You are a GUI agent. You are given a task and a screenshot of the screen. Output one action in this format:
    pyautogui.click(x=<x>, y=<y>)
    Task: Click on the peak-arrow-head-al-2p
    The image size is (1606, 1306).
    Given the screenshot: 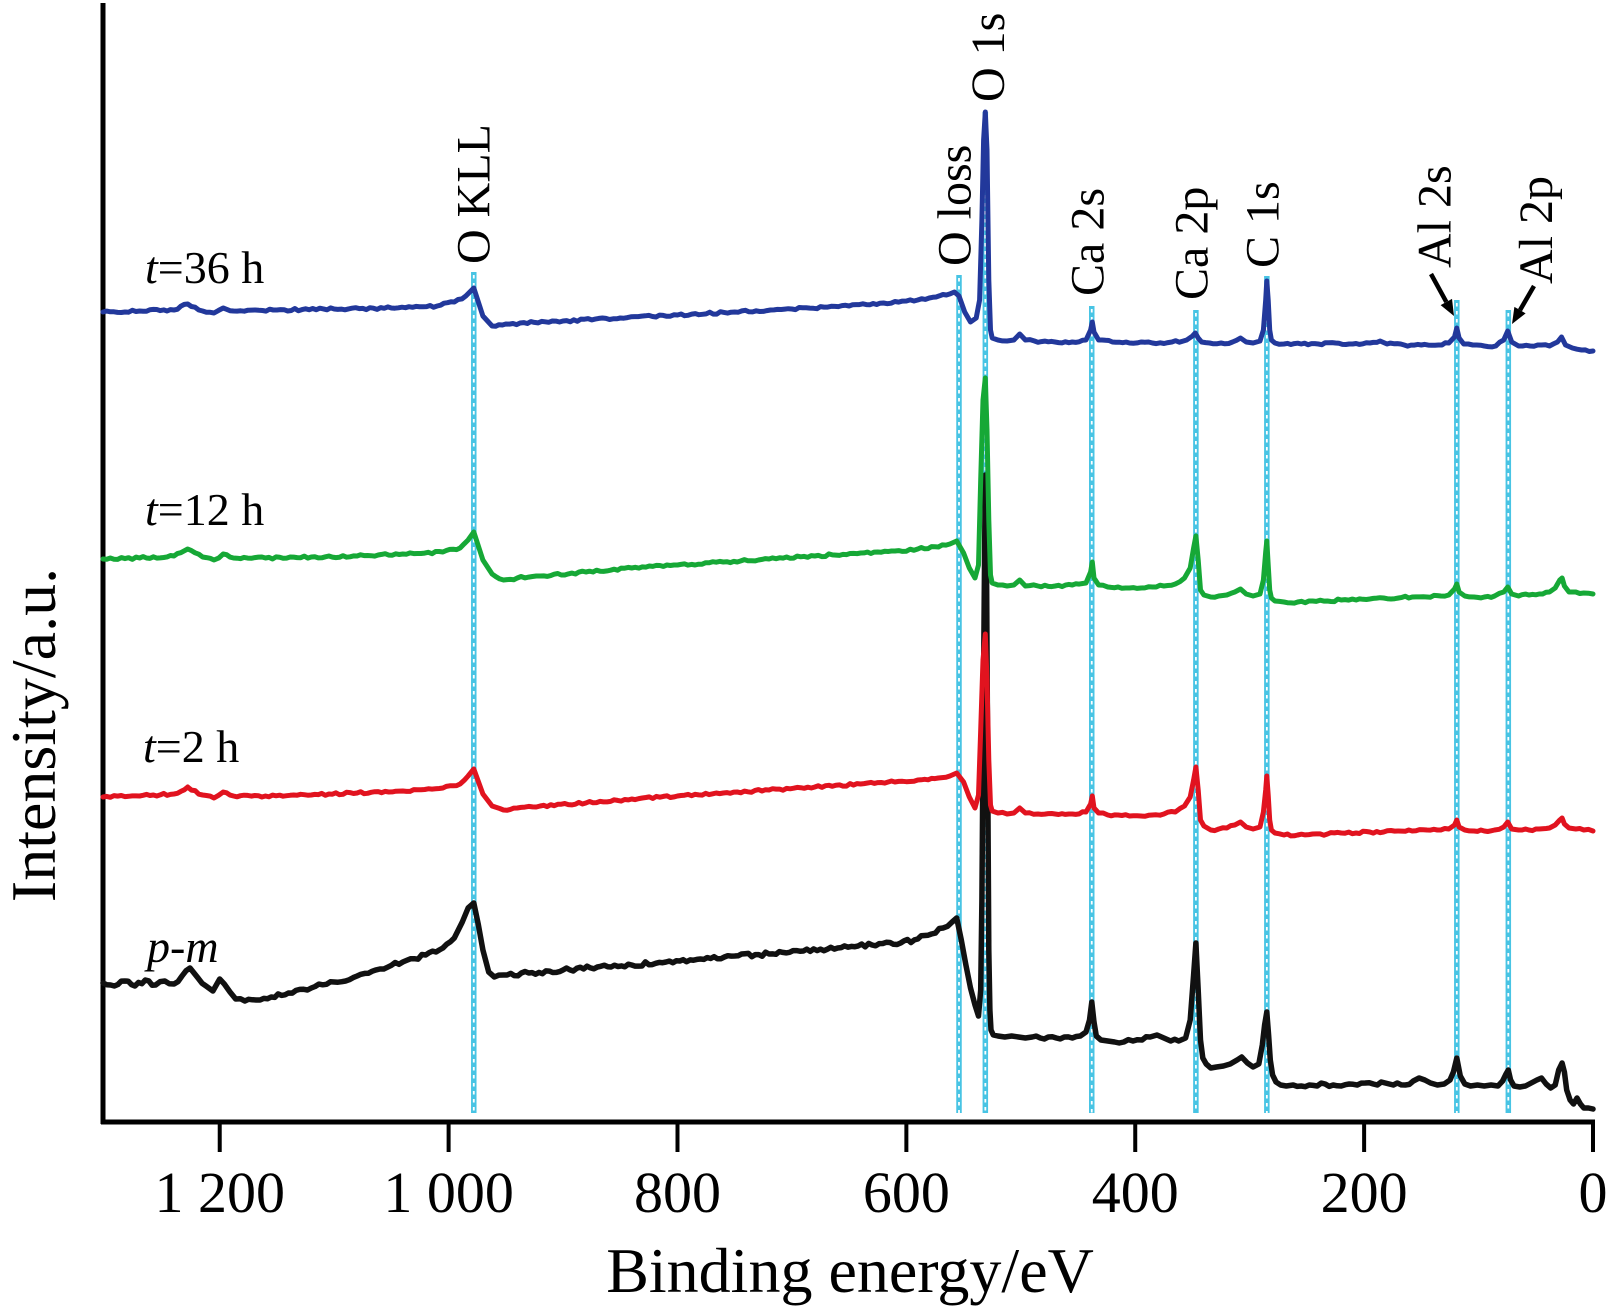 What is the action you would take?
    pyautogui.click(x=1519, y=315)
    